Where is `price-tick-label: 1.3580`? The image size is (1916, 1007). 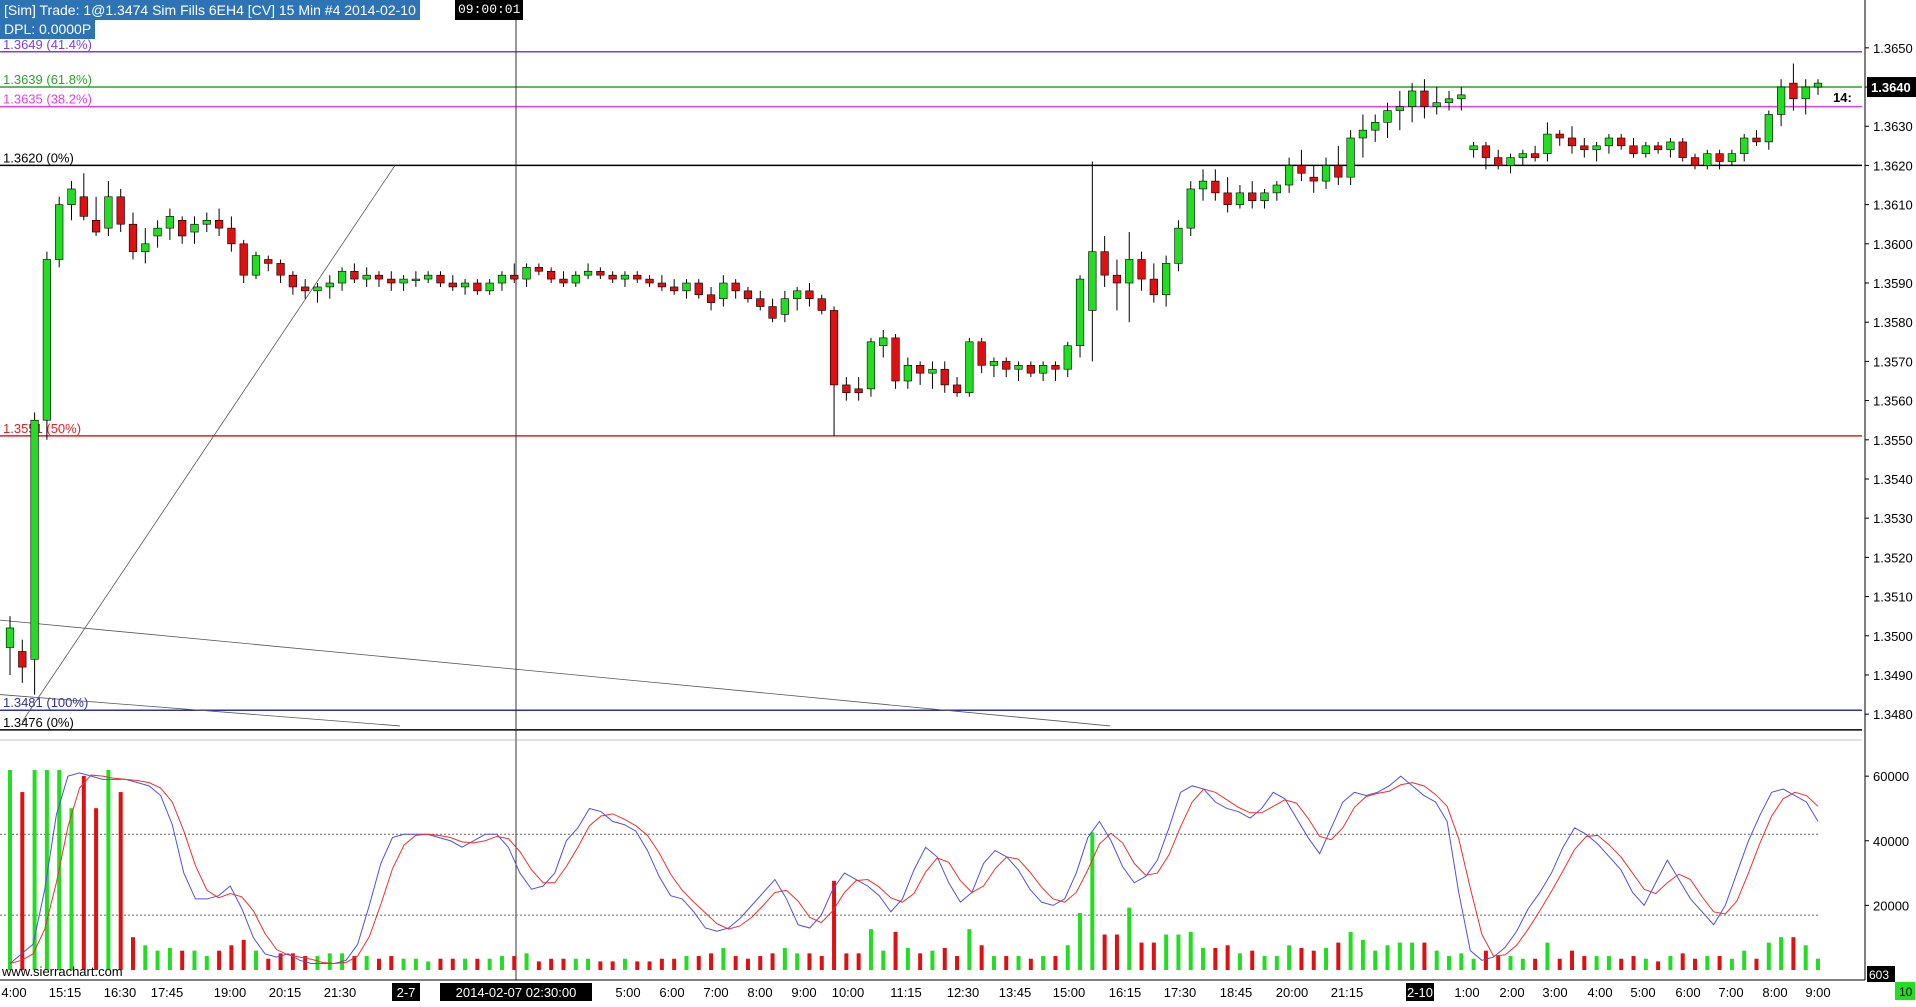
price-tick-label: 1.3580 is located at coordinates (1893, 322).